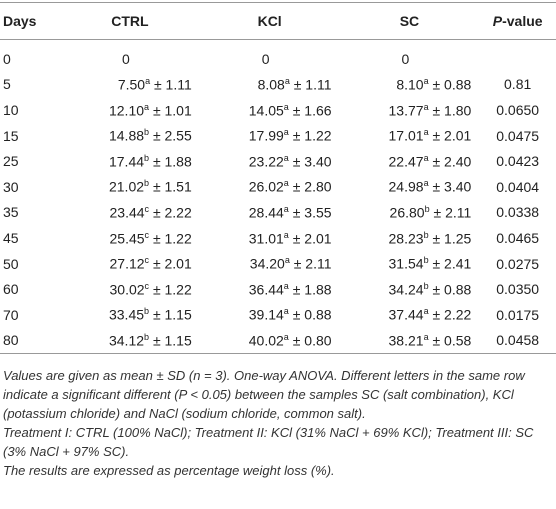 The height and width of the screenshot is (509, 556). I want to click on value-cell: 14.05a ± 1.66, so click(270, 110).